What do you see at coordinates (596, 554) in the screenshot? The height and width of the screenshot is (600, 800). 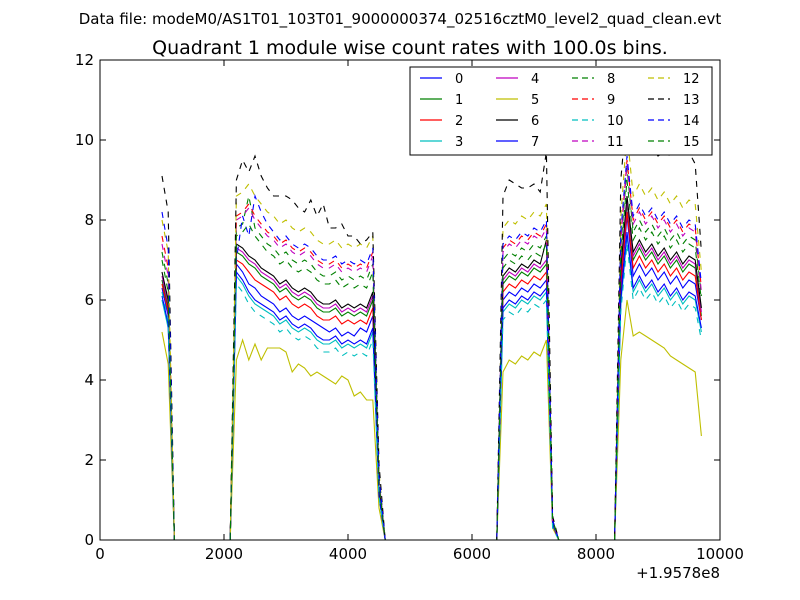 I see `x-tick-label: 8000` at bounding box center [596, 554].